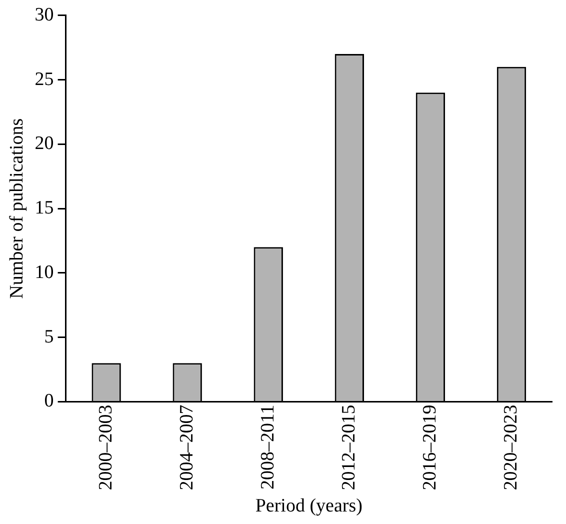 This screenshot has width=566, height=524. I want to click on x-tick-label: 2020–2023, so click(511, 447).